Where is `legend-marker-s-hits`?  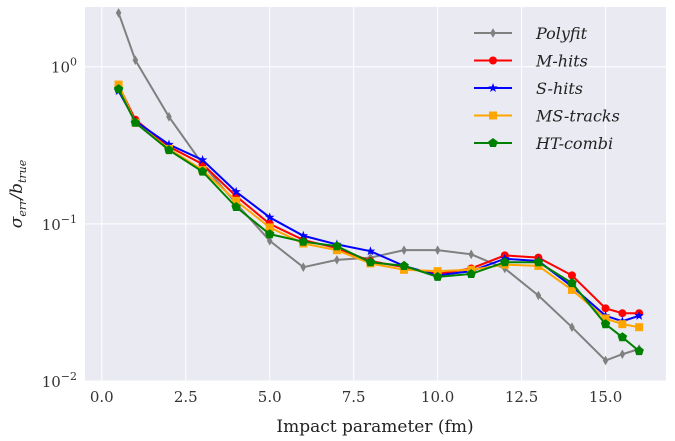 legend-marker-s-hits is located at coordinates (493, 88).